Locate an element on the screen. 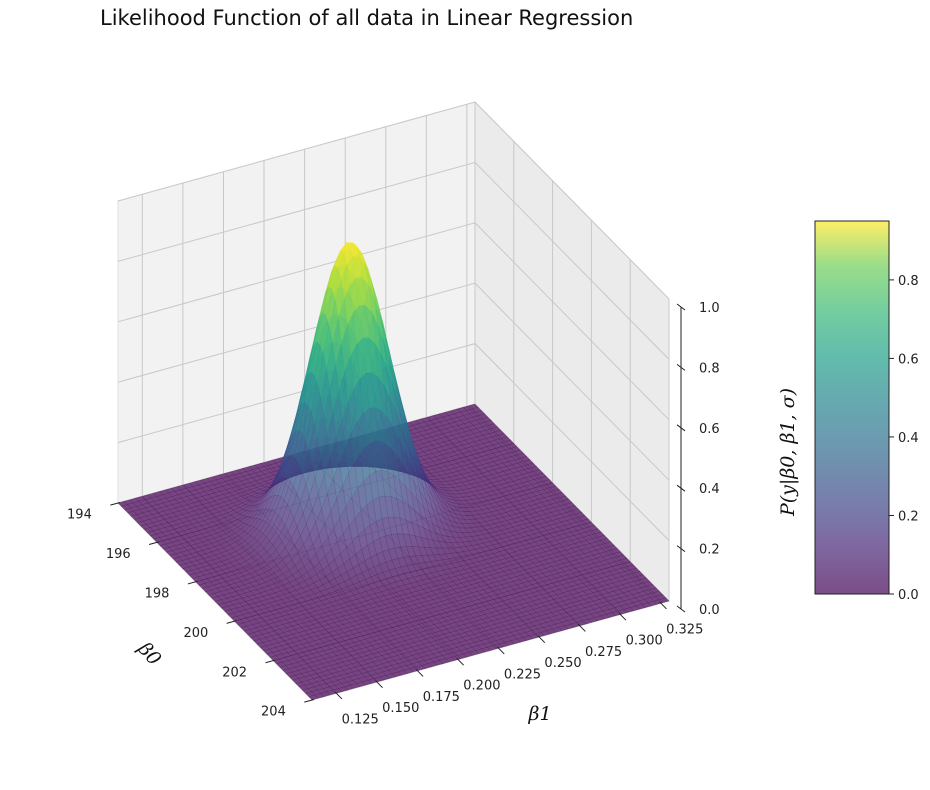  beta1-tick-label: 0.275 is located at coordinates (603, 652).